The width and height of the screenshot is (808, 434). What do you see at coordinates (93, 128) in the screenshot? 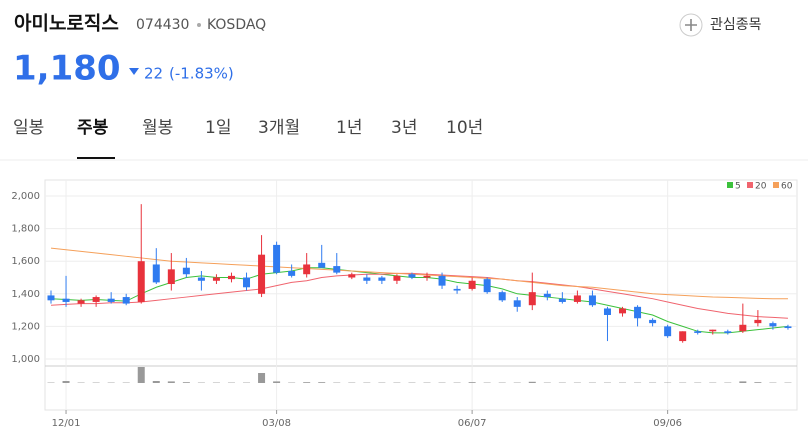
I see `tab: 주봉` at bounding box center [93, 128].